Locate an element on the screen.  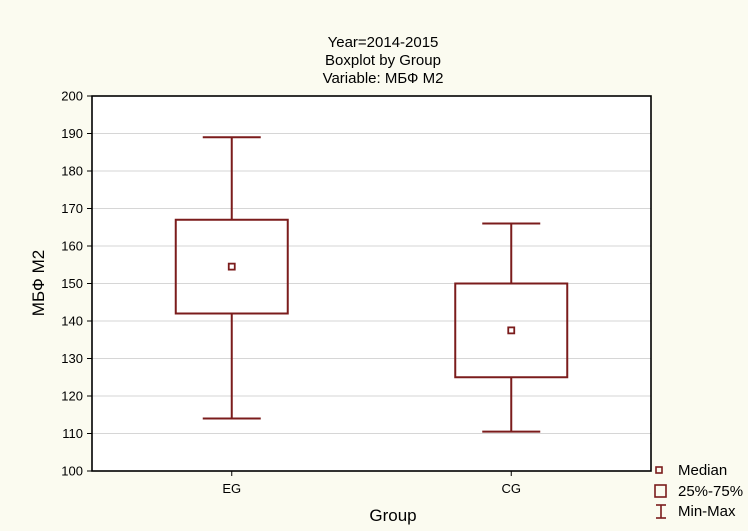
x-tick-label: EG is located at coordinates (231, 488).